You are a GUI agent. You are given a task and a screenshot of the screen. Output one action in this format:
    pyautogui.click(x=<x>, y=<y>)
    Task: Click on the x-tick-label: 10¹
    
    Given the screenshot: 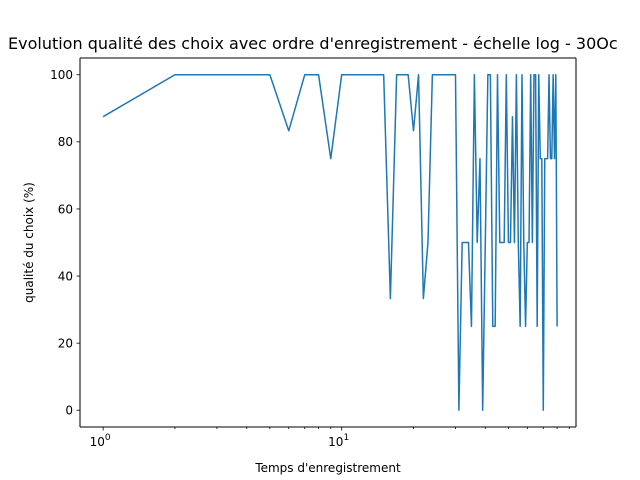 What is the action you would take?
    pyautogui.click(x=338, y=441)
    